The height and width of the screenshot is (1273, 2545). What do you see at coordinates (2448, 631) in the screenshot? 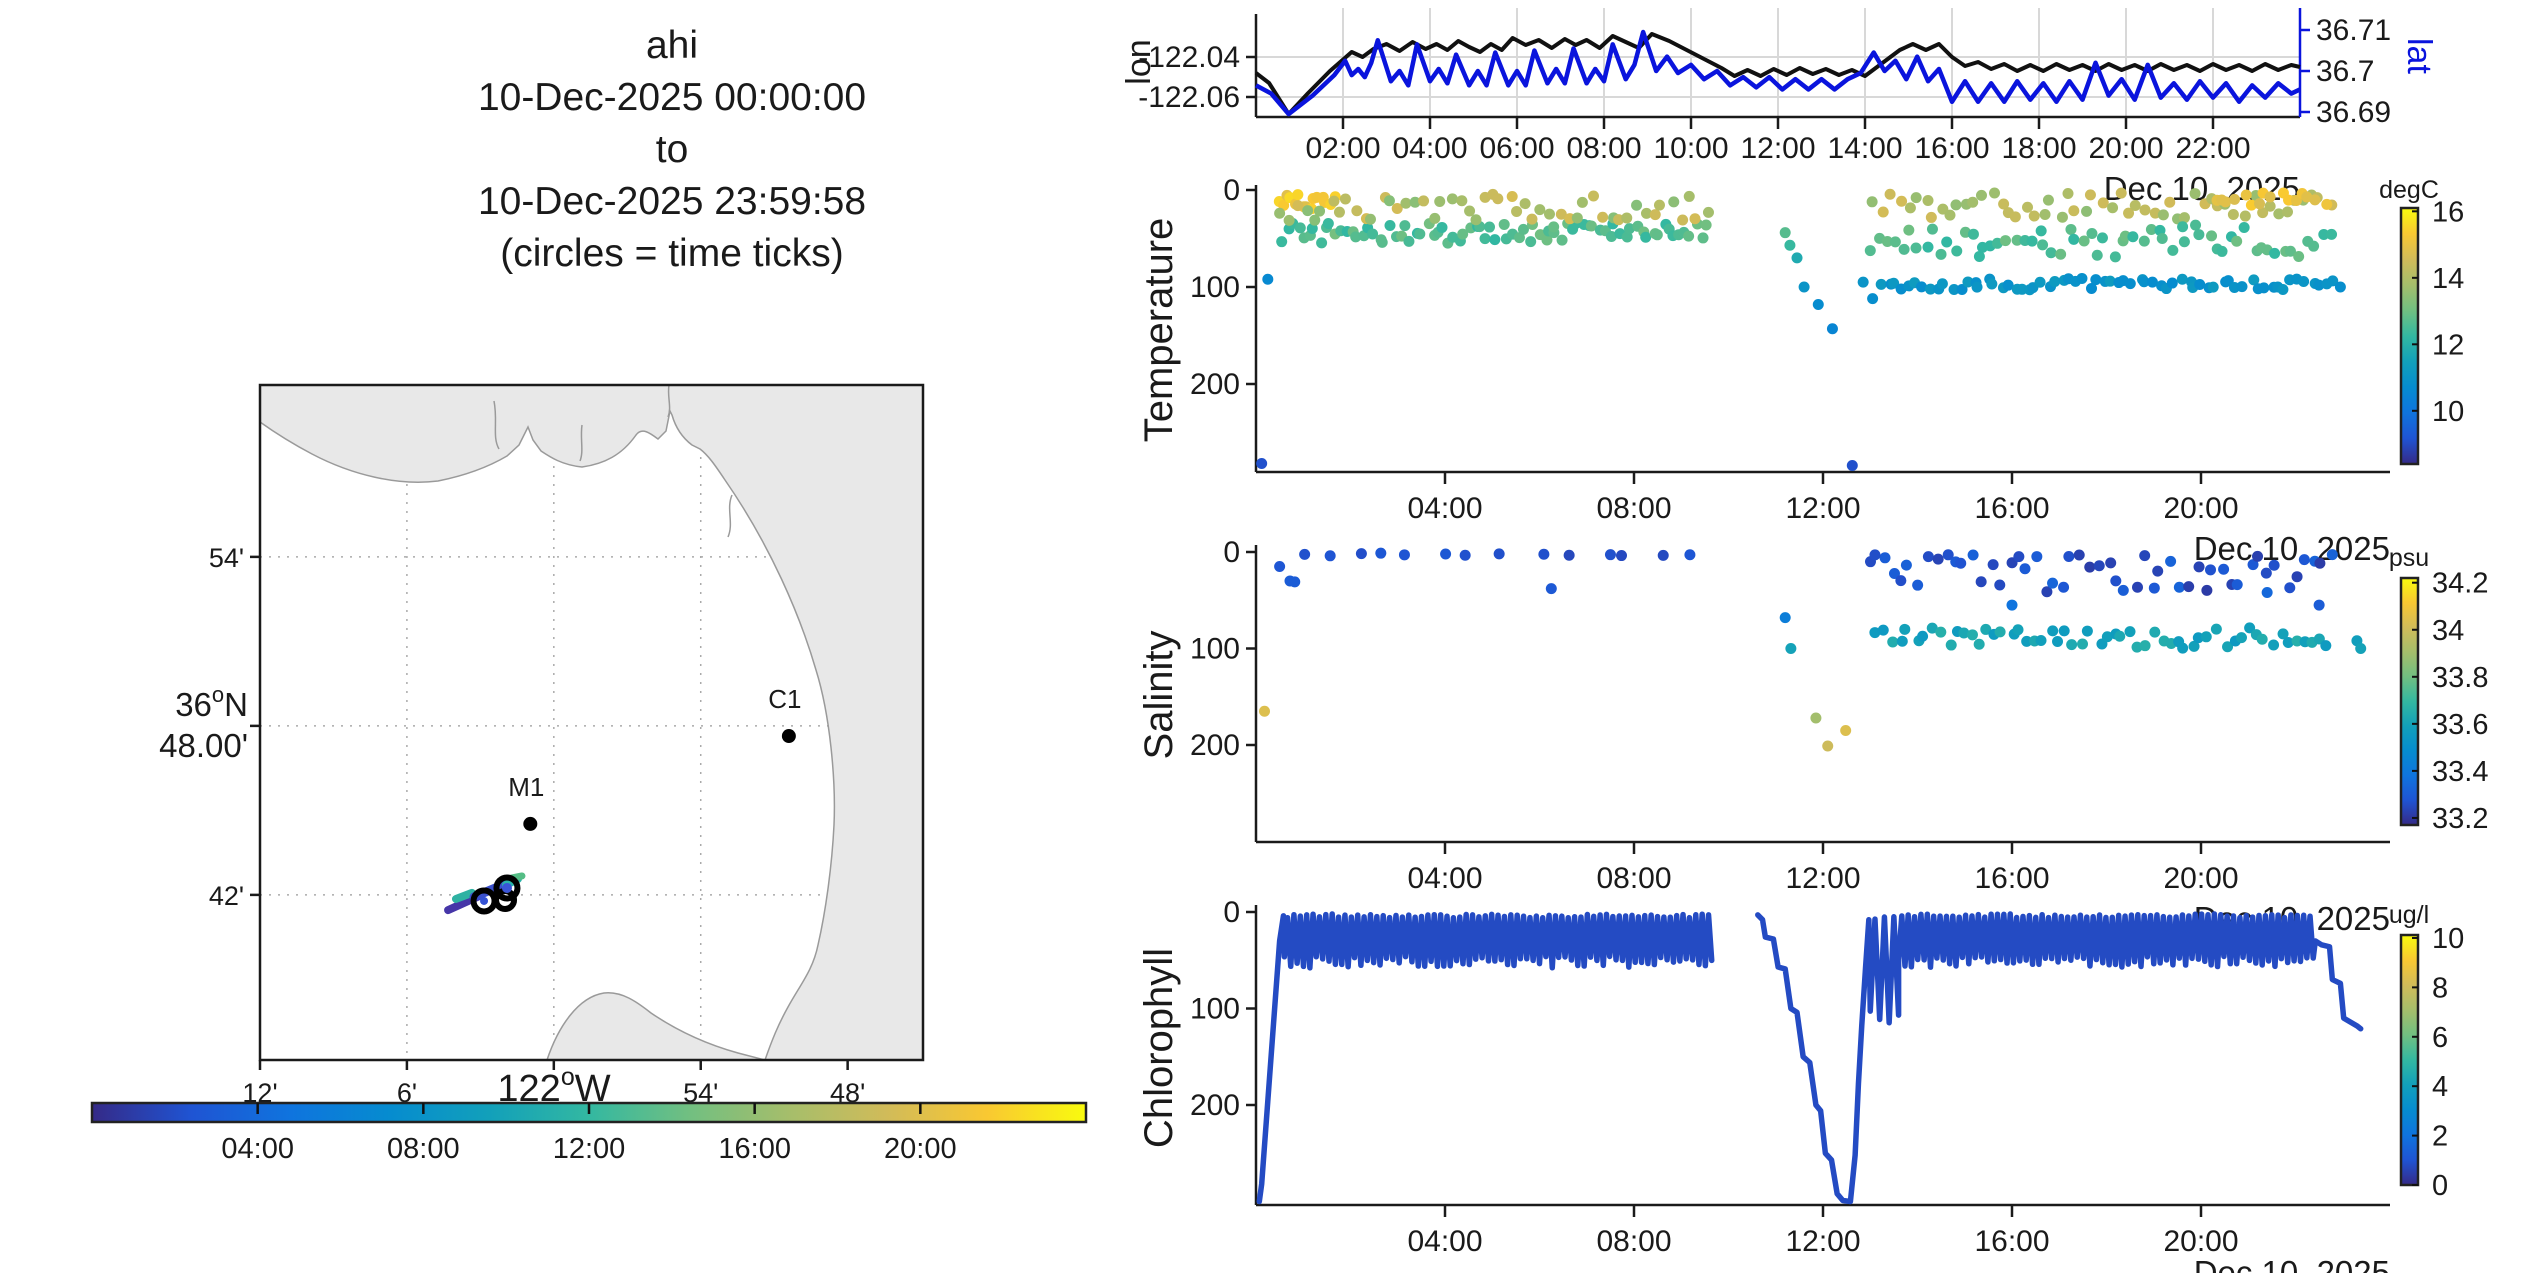
I see `svg-text: 34` at bounding box center [2448, 631].